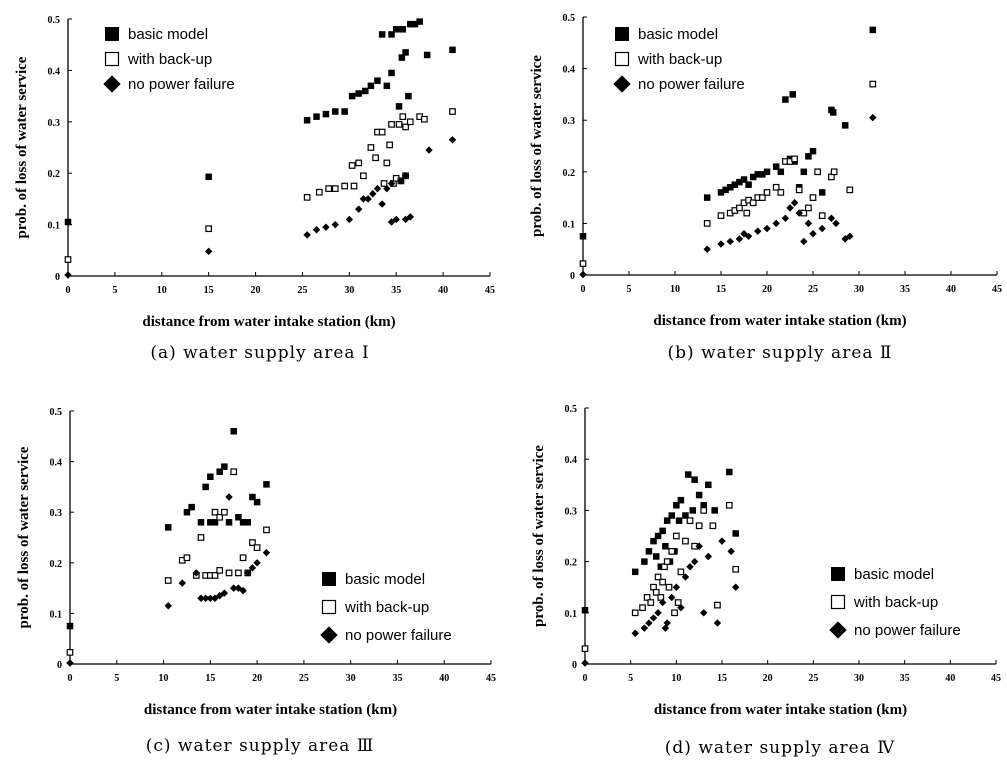  What do you see at coordinates (767, 289) in the screenshot?
I see `x-tick-label: 20` at bounding box center [767, 289].